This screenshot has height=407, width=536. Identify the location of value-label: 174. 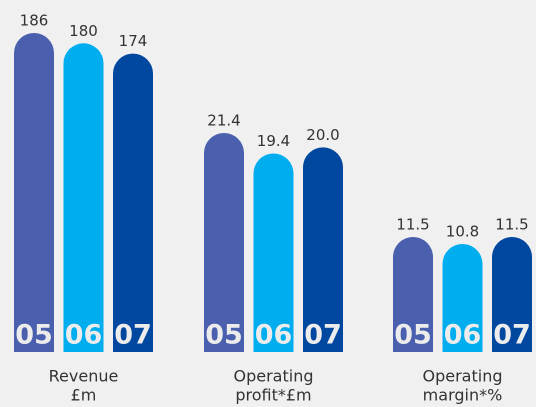
(133, 41).